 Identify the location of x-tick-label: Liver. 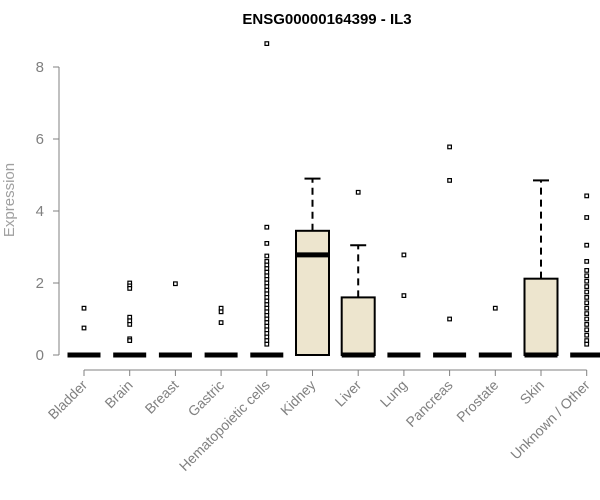
(348, 393).